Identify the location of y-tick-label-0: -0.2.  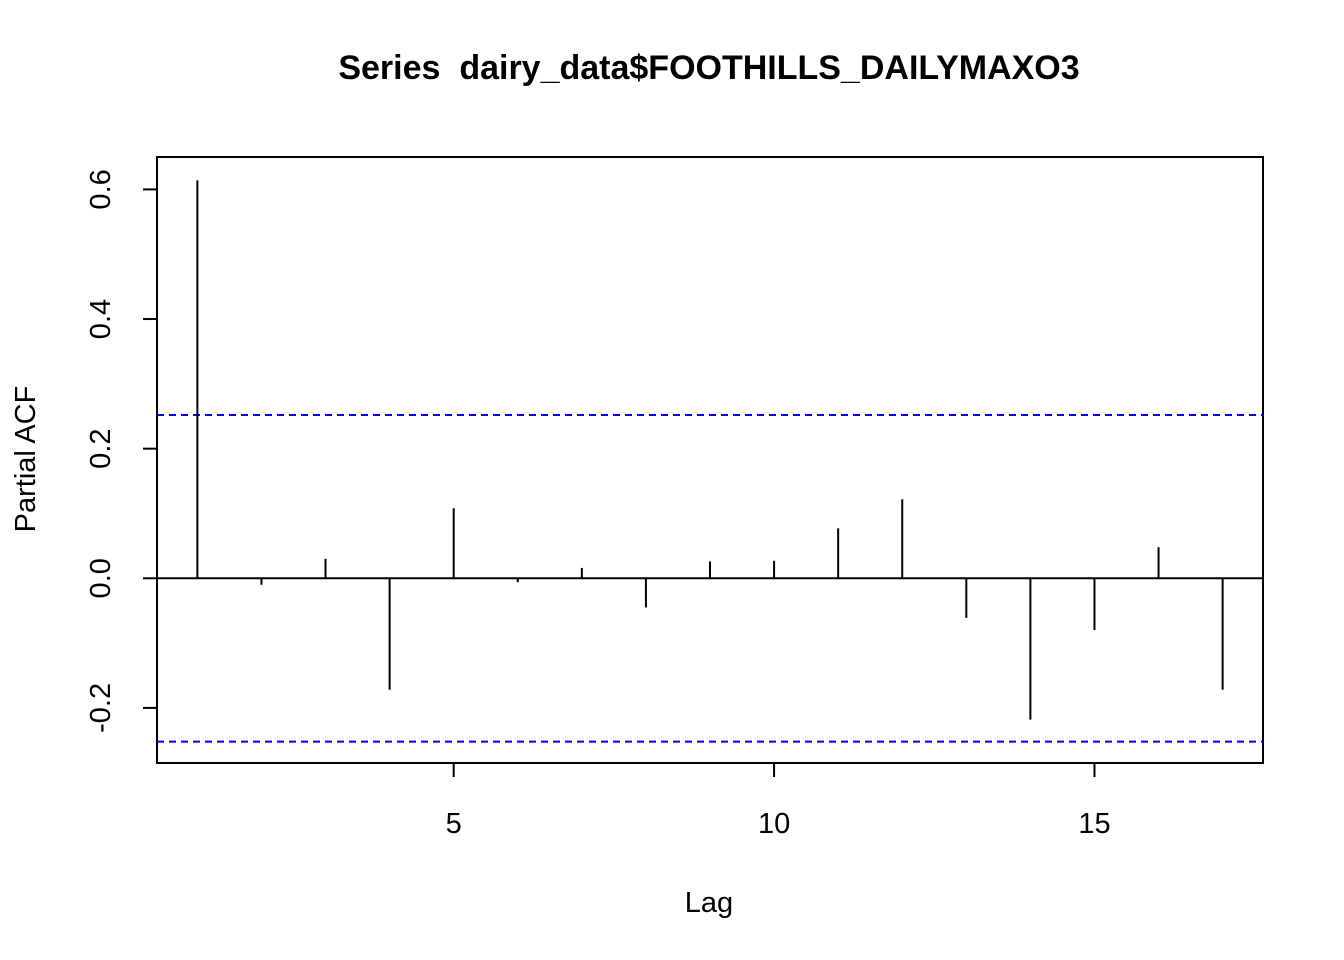
(101, 708).